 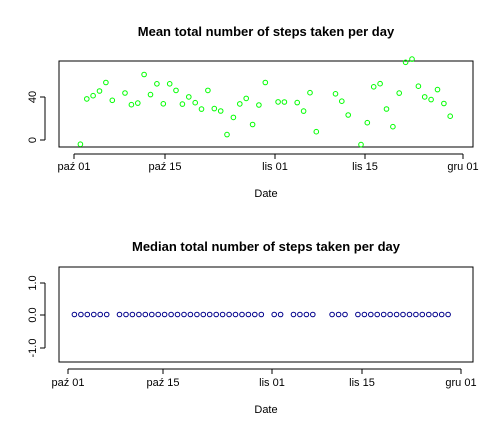 I want to click on y-axis: 0 40, so click(x=36, y=117).